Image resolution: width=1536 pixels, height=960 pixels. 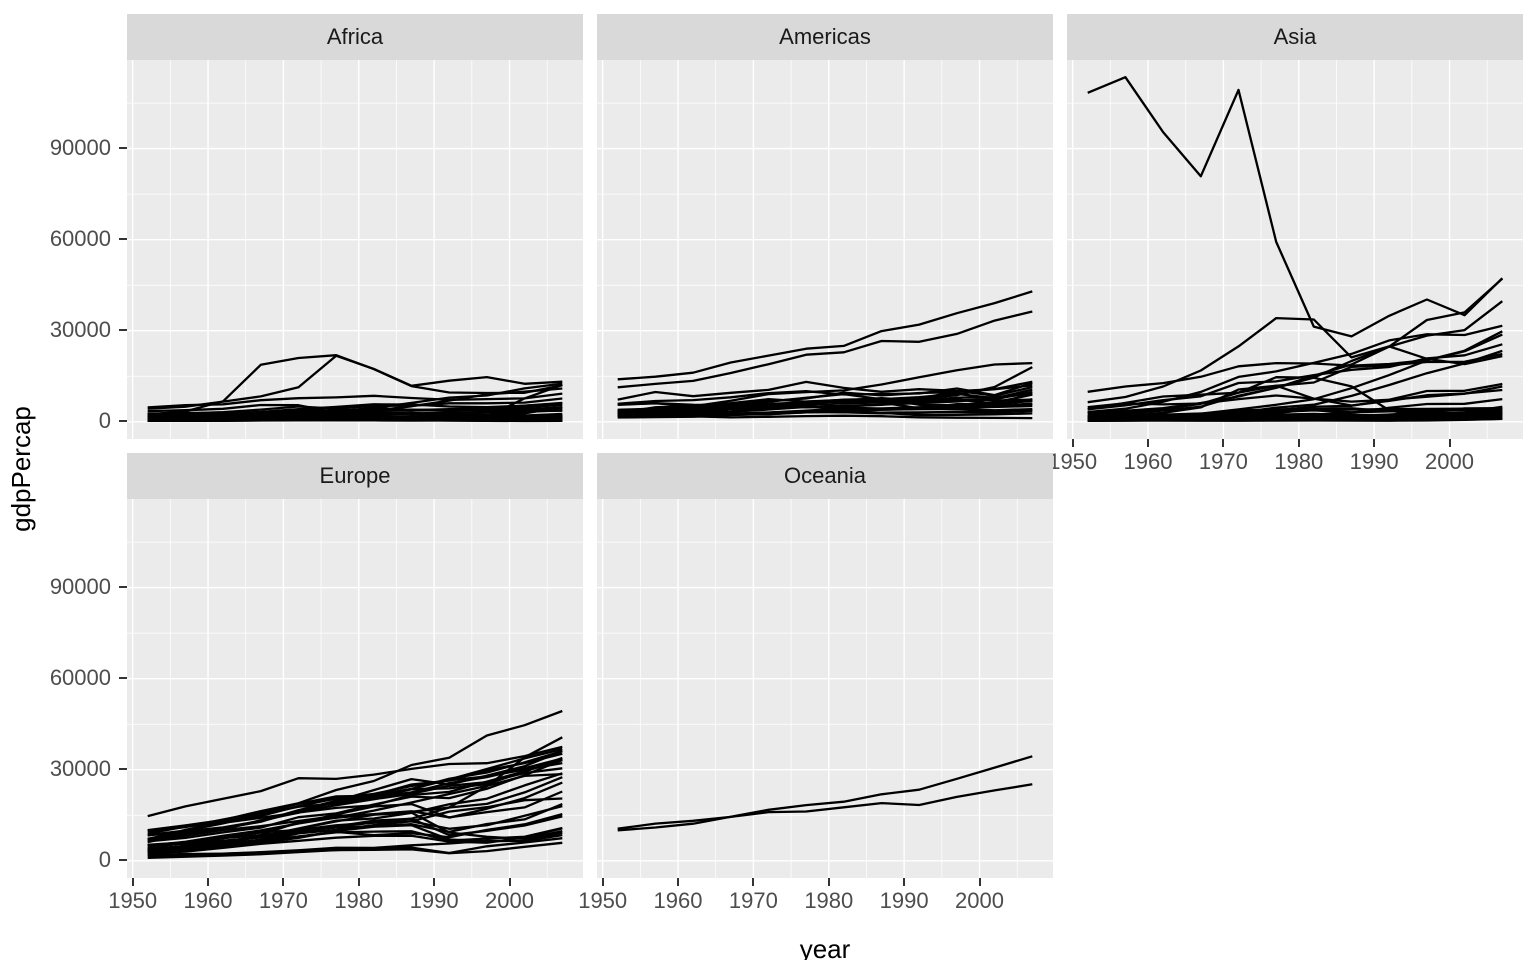 I want to click on line-japan, so click(x=1295, y=368).